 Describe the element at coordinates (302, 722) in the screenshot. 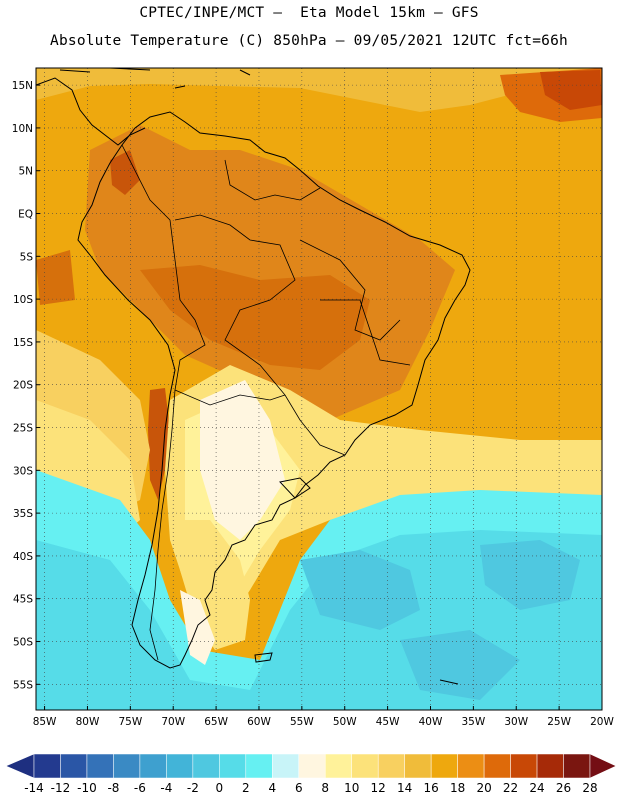

I see `lon-tick-label: 55W` at that location.